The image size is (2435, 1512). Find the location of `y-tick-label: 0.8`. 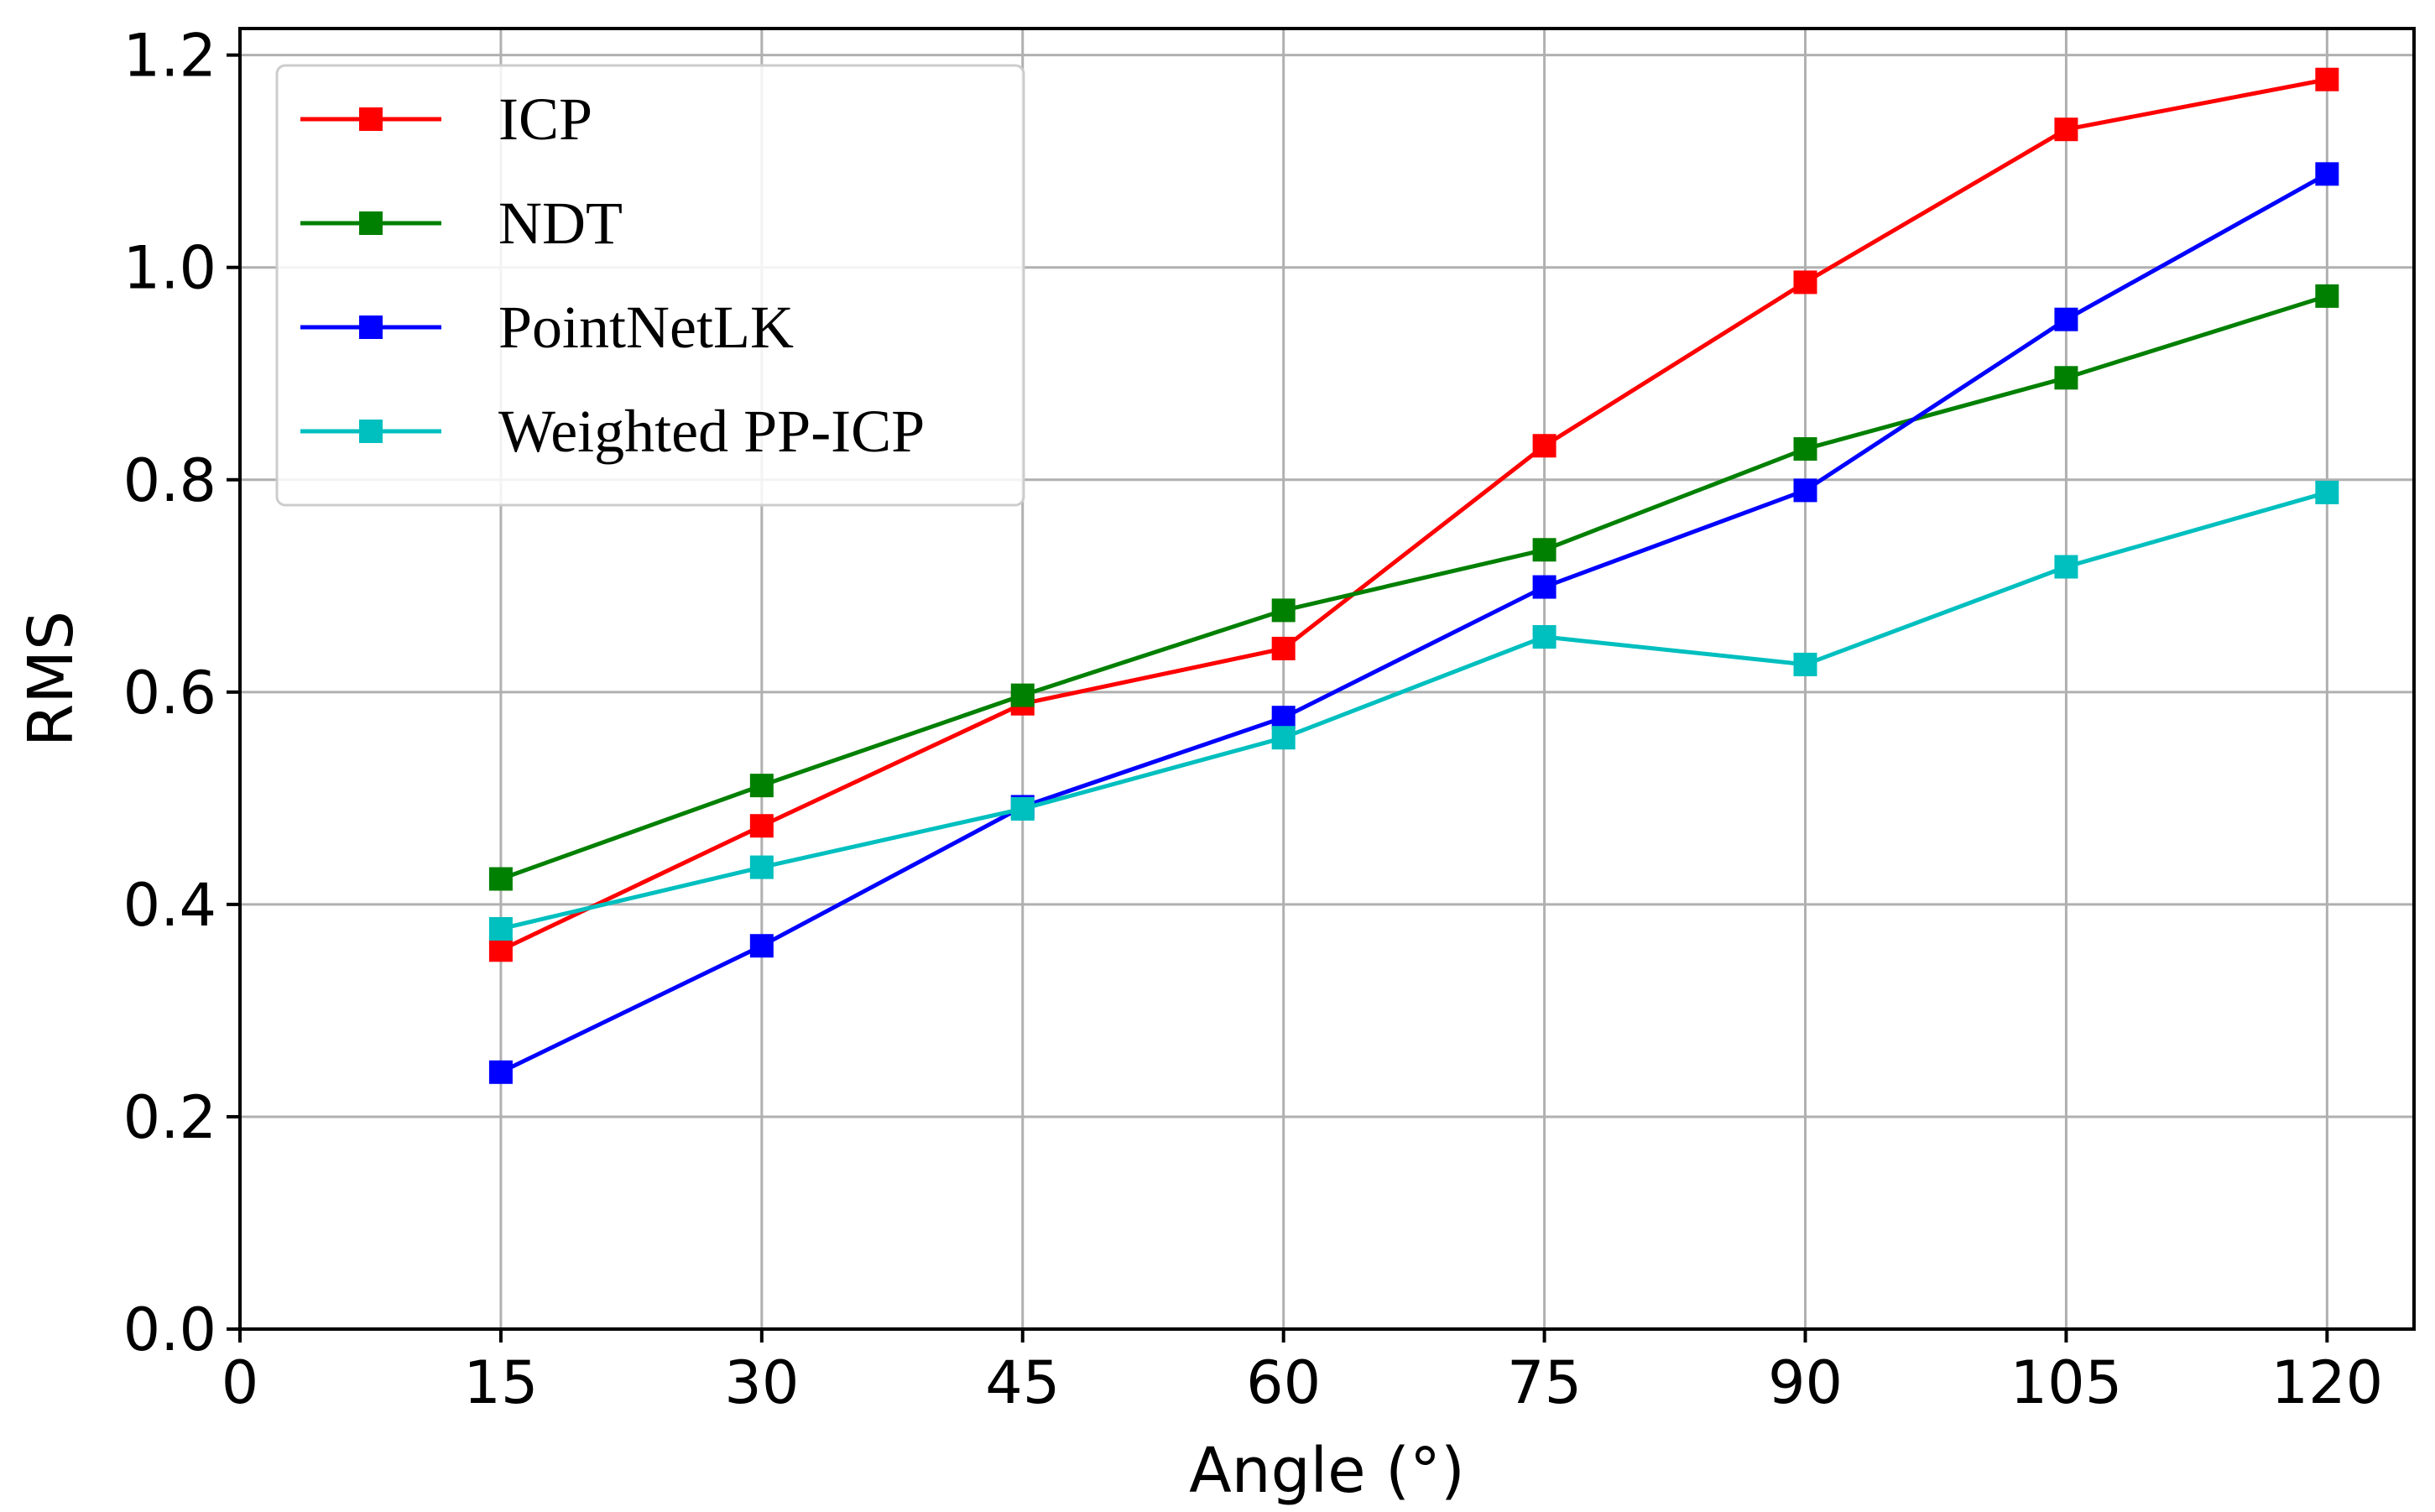

y-tick-label: 0.8 is located at coordinates (169, 481).